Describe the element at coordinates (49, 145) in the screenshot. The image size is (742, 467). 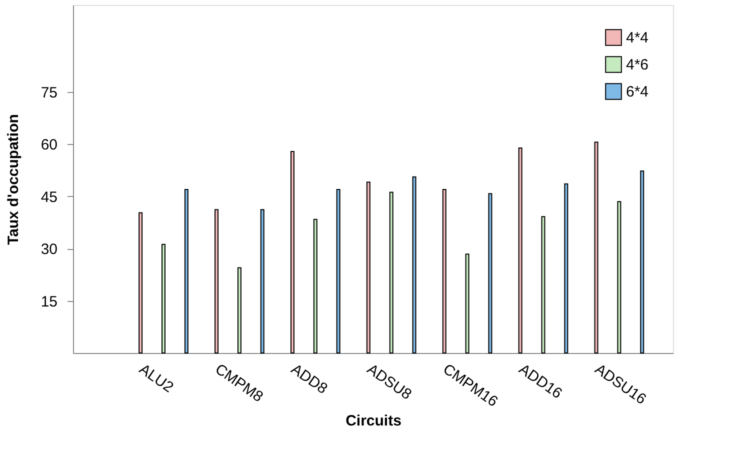
I see `y-tick-label: 60` at that location.